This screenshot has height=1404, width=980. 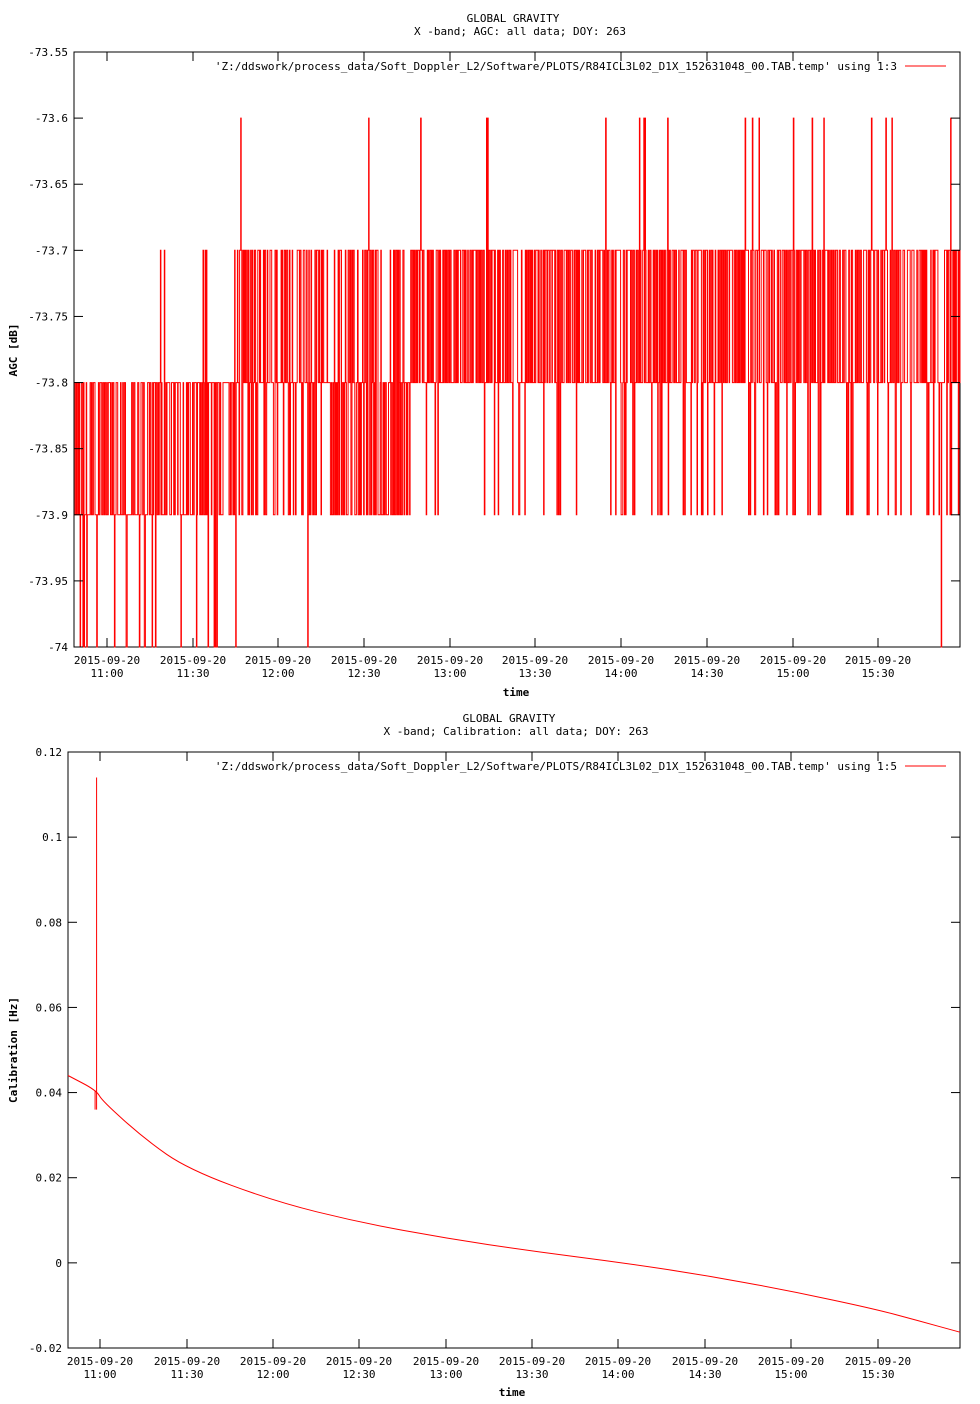 I want to click on calibration-chart-title: GLOBAL GRAVITY, so click(x=509, y=718).